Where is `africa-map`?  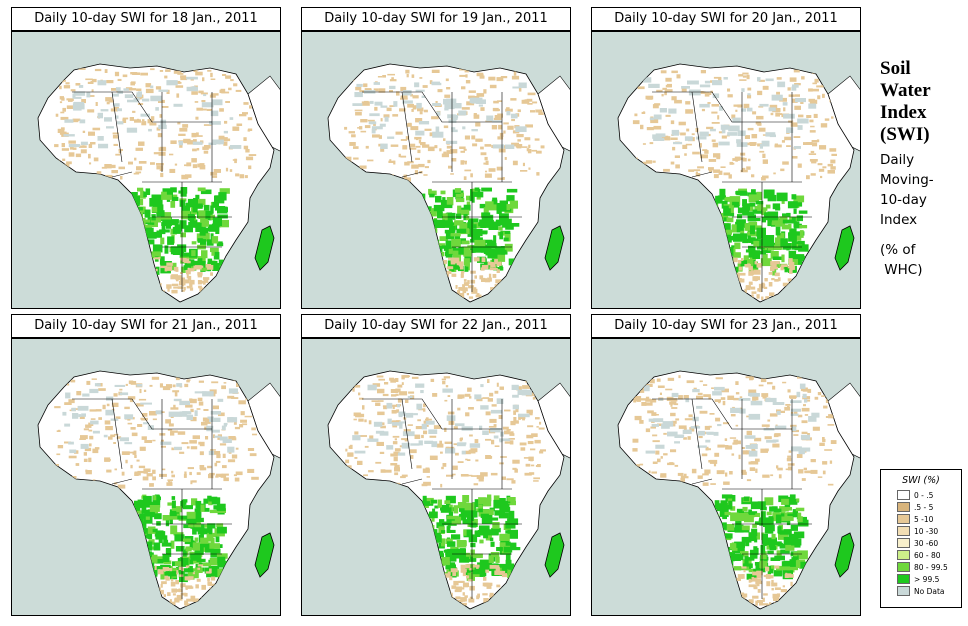
africa-map is located at coordinates (436, 477).